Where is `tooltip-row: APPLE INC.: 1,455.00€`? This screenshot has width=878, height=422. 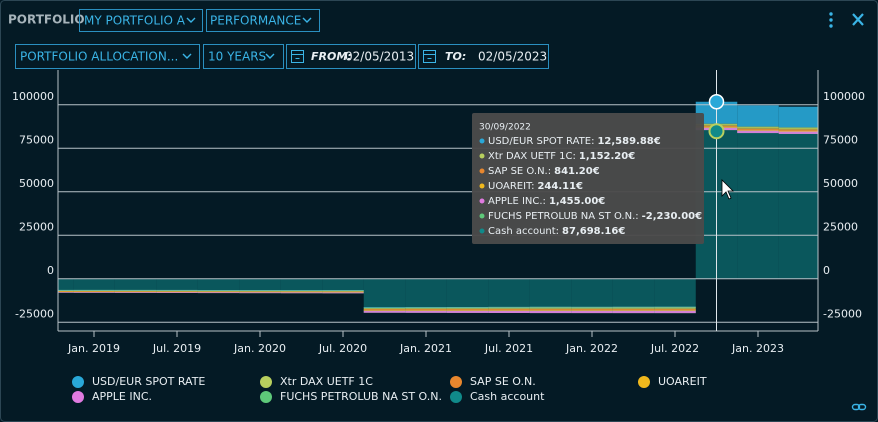 tooltip-row: APPLE INC.: 1,455.00€ is located at coordinates (546, 201).